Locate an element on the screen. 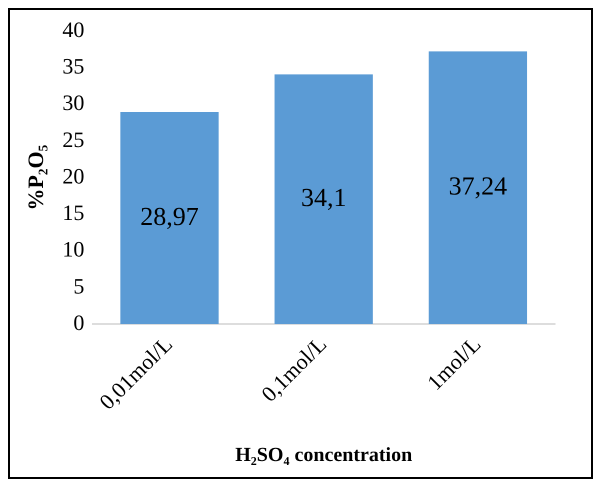 The width and height of the screenshot is (605, 491). y-tick-label: 25 is located at coordinates (73, 139).